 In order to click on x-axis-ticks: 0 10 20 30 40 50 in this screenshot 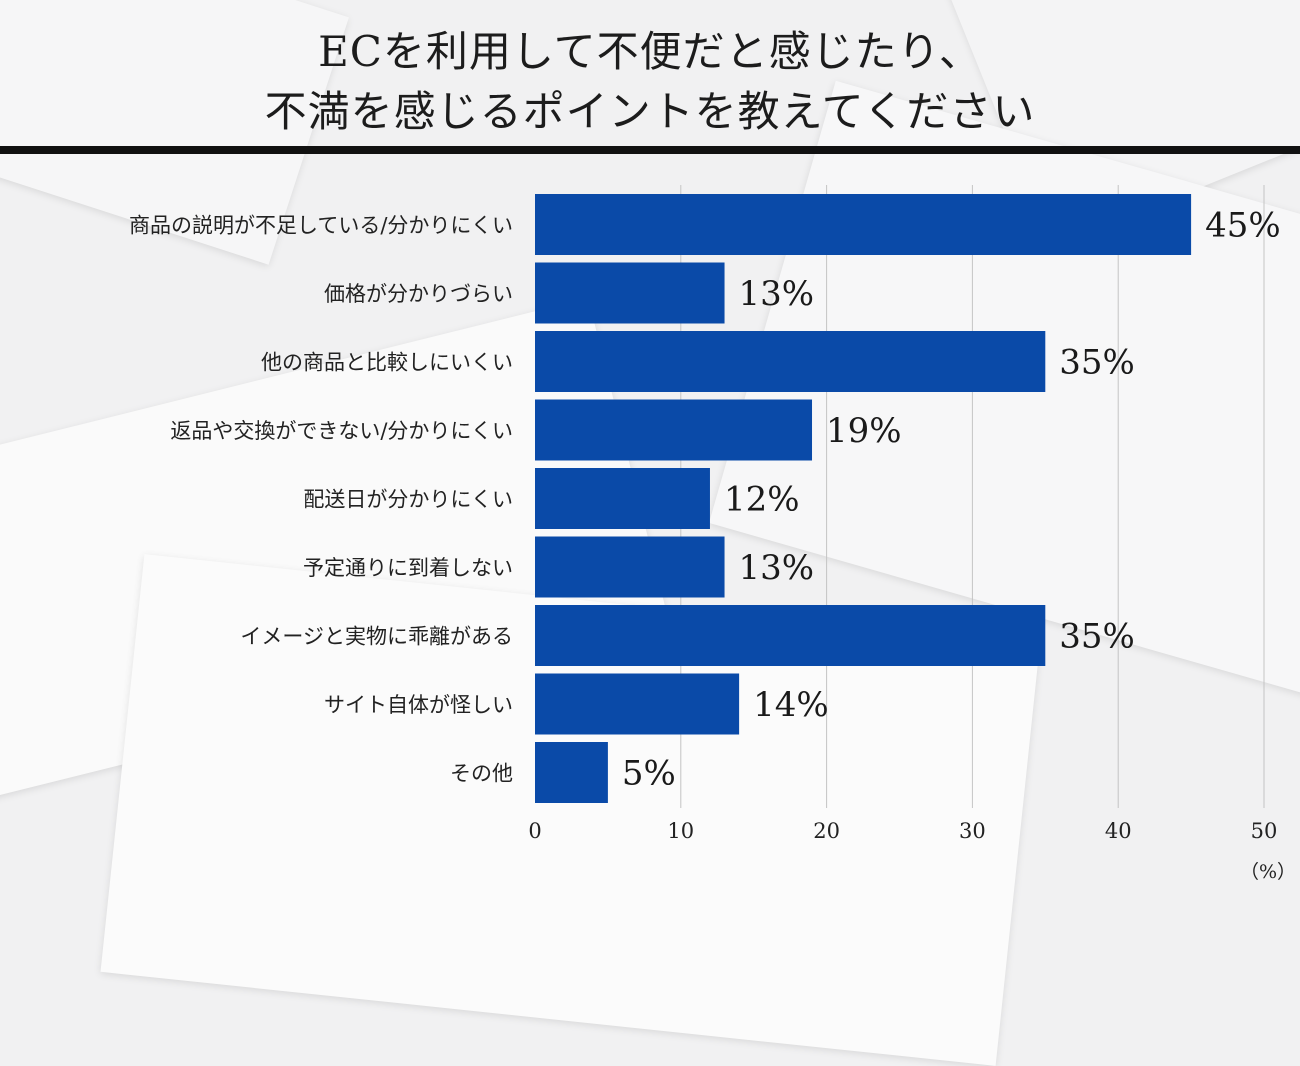, I will do `click(902, 831)`.